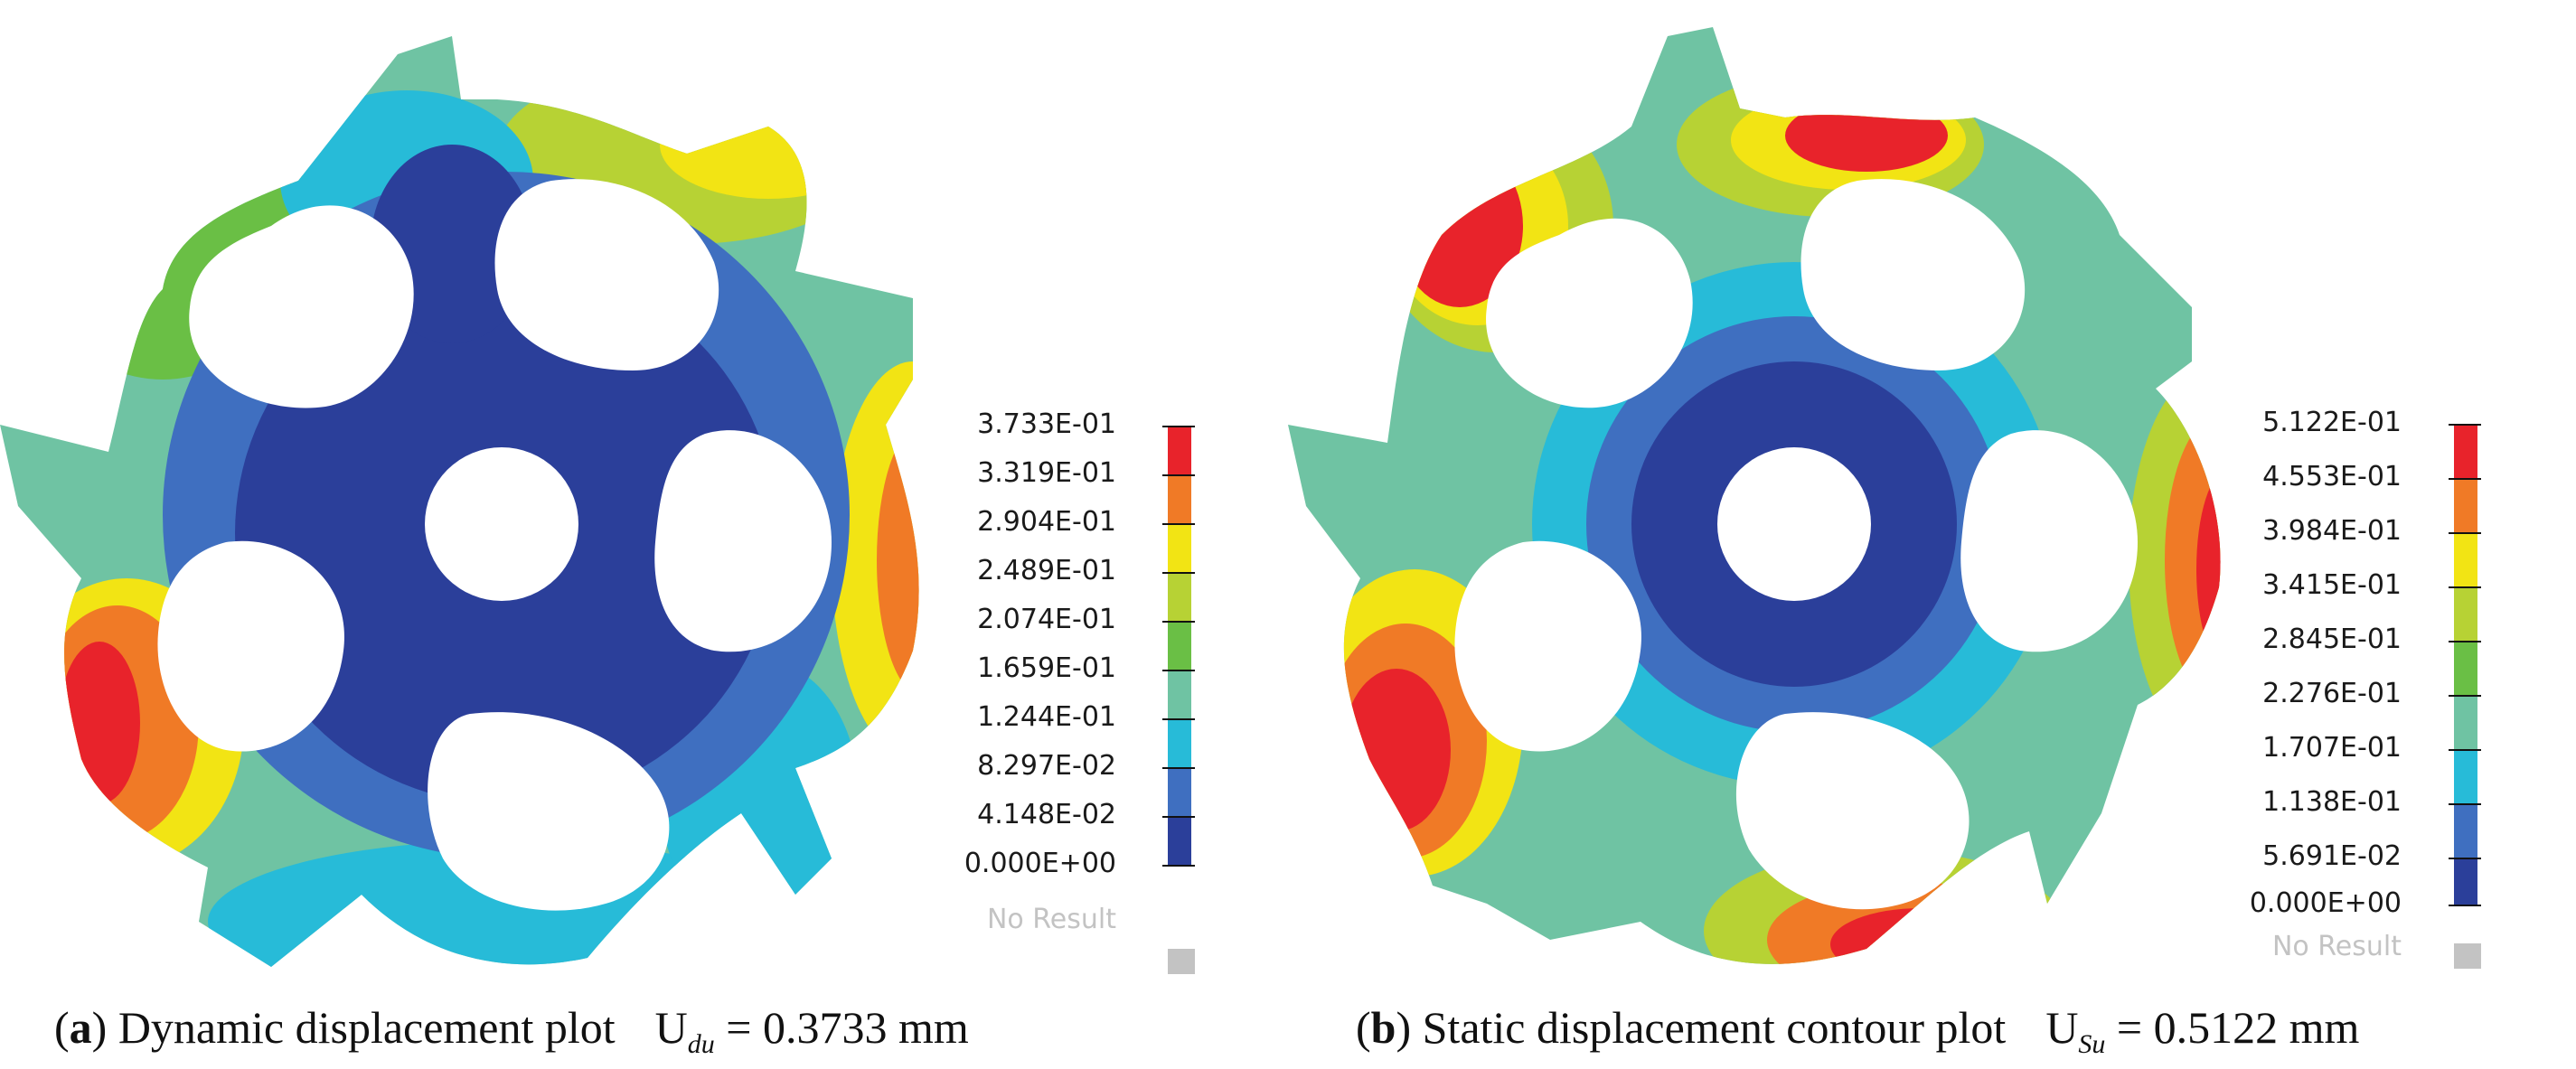 The image size is (2576, 1069). What do you see at coordinates (2332, 585) in the screenshot?
I see `legend-value: 3.415E-01` at bounding box center [2332, 585].